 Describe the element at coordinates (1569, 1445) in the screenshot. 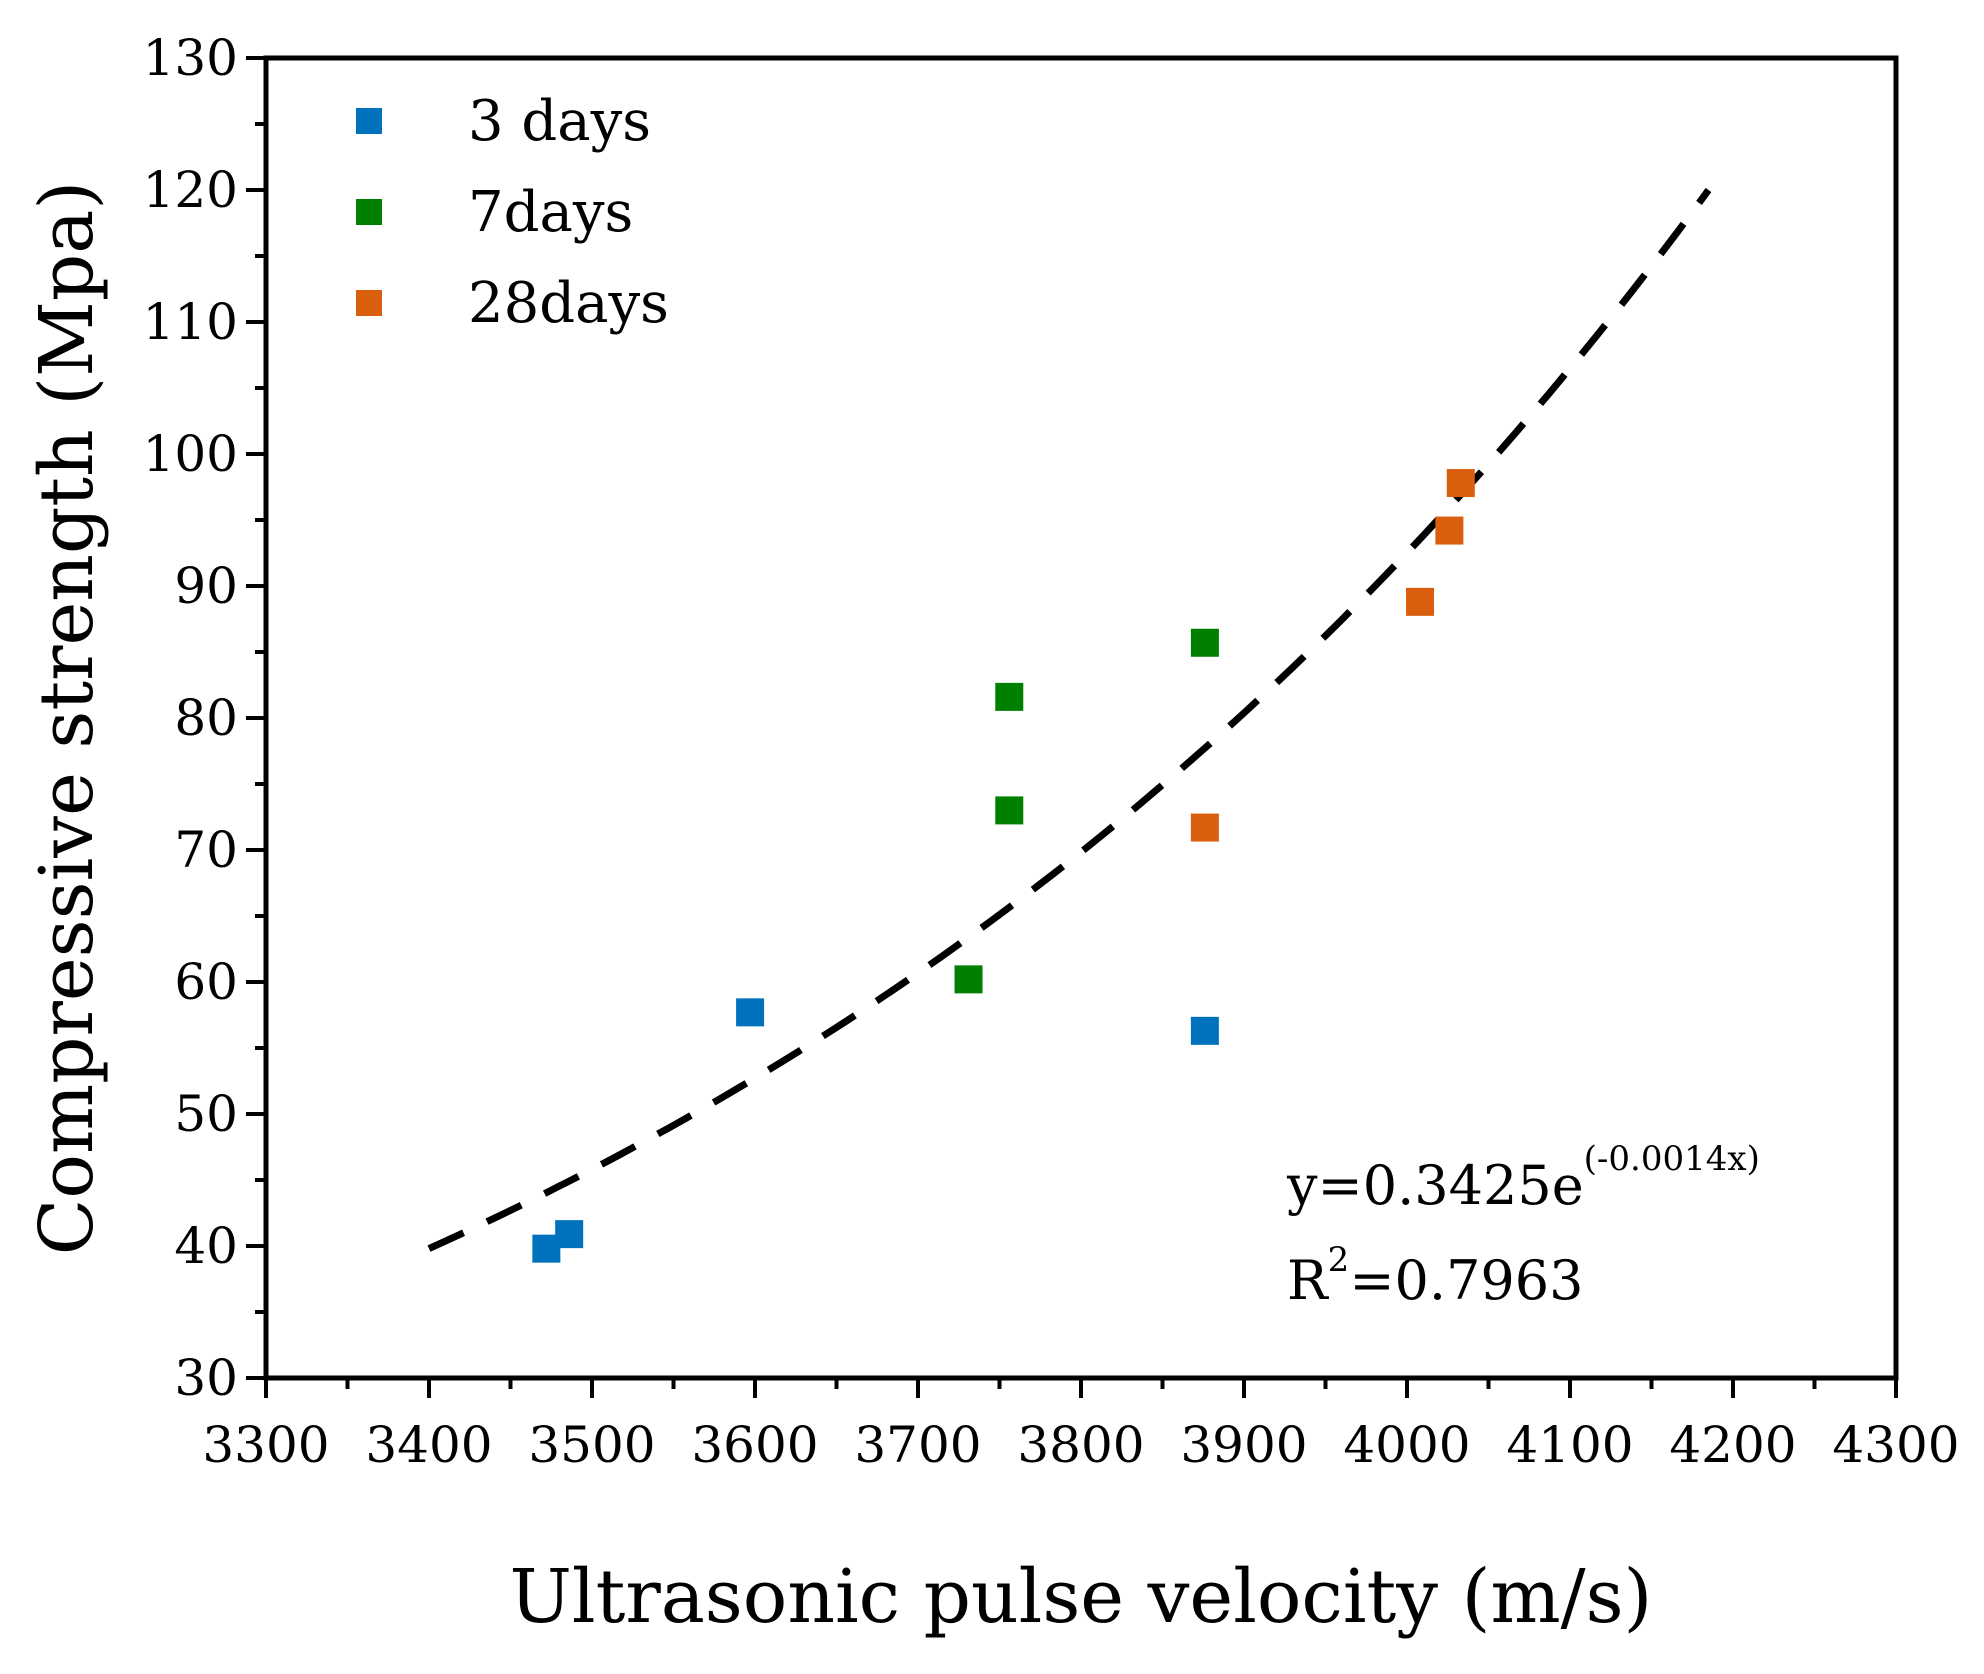

I see `x-tick-label: 4100` at that location.